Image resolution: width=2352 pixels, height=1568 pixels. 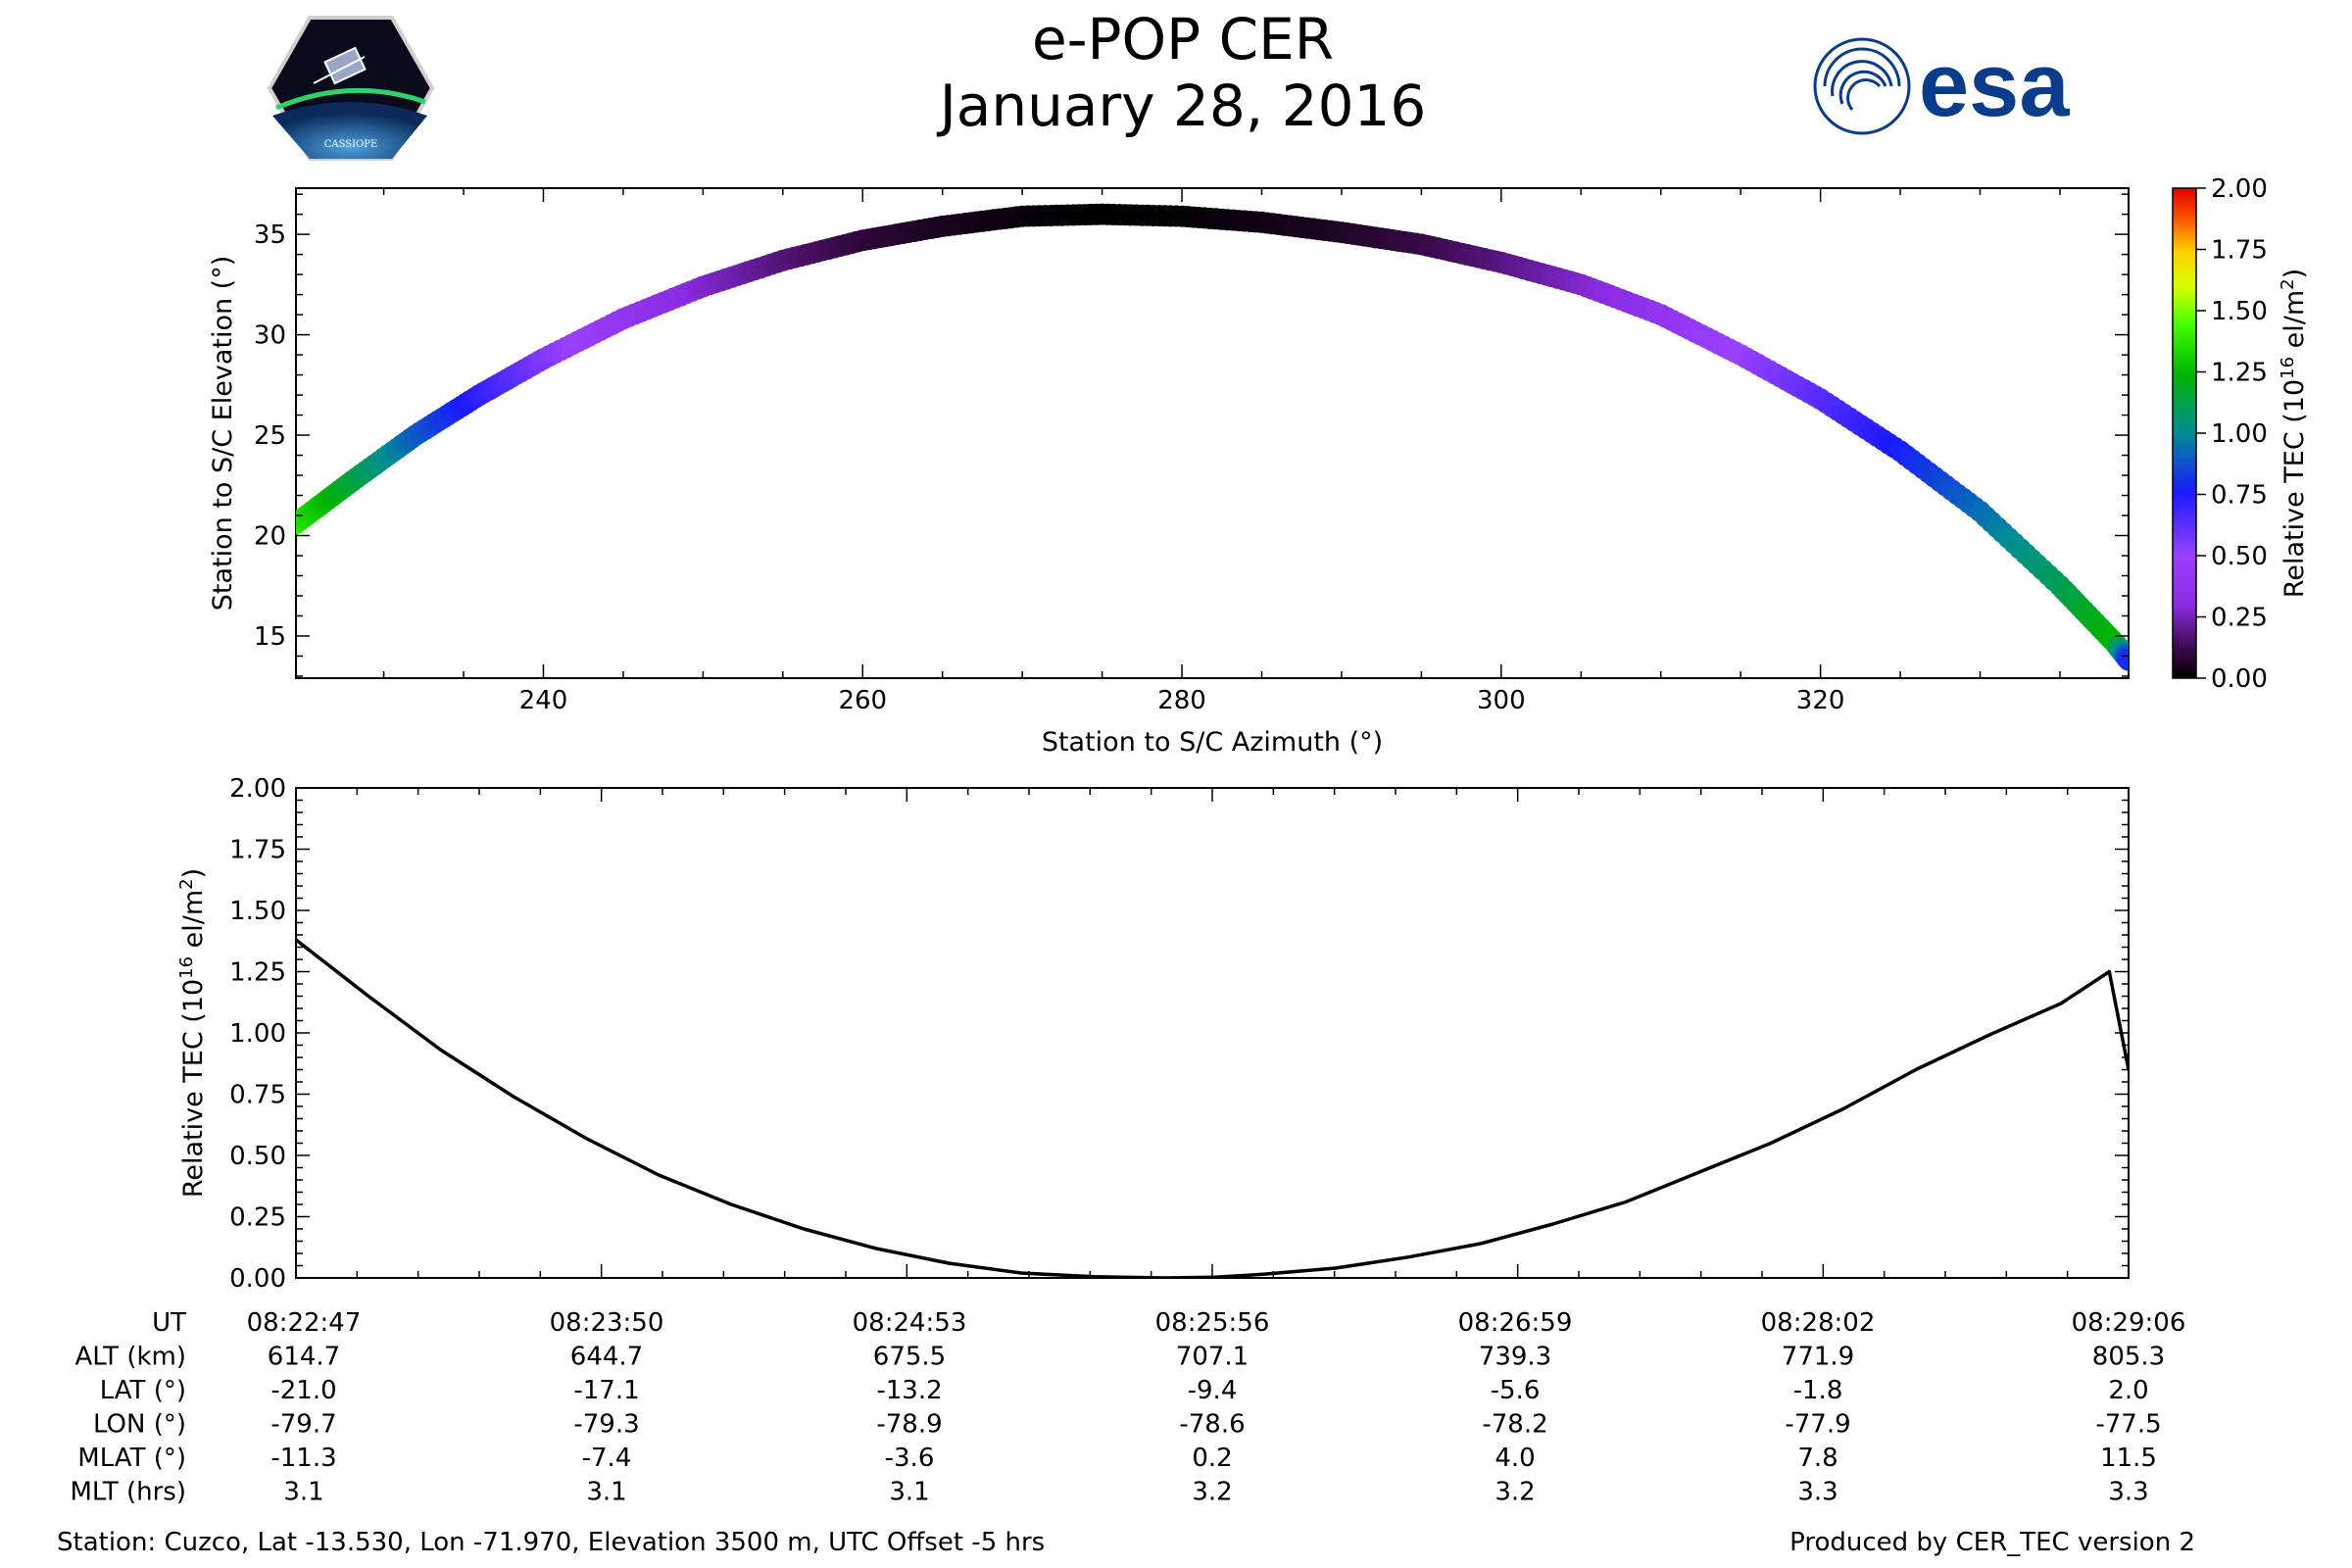 What do you see at coordinates (1862, 79) in the screenshot?
I see `esa-logo-swirl-icon` at bounding box center [1862, 79].